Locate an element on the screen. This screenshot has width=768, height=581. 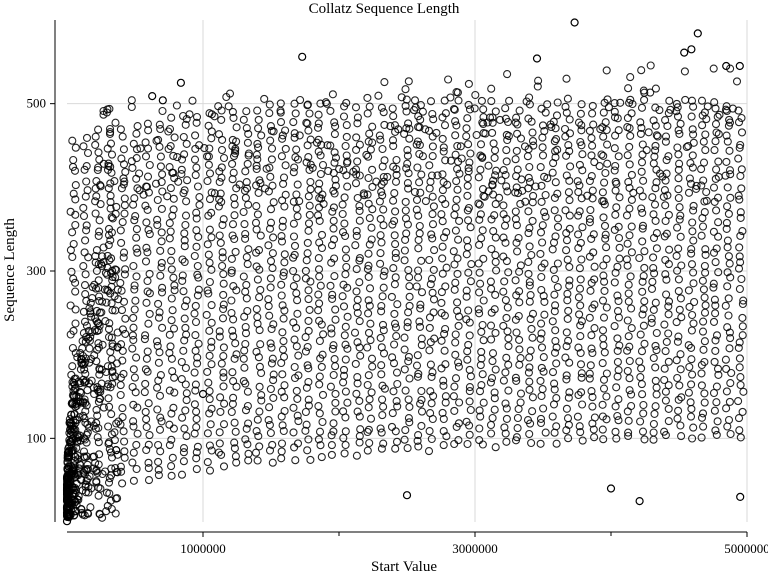
y-tick-label: 500 is located at coordinates (37, 103).